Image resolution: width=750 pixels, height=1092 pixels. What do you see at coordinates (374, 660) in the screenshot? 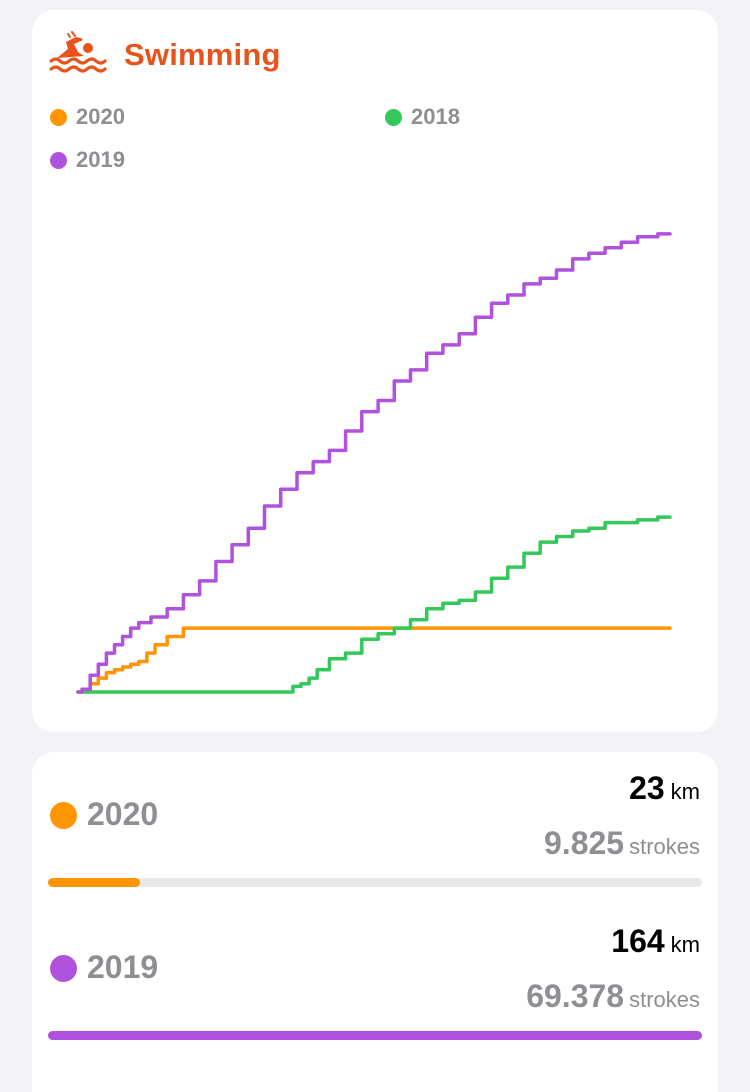
I see `series-line-2020` at bounding box center [374, 660].